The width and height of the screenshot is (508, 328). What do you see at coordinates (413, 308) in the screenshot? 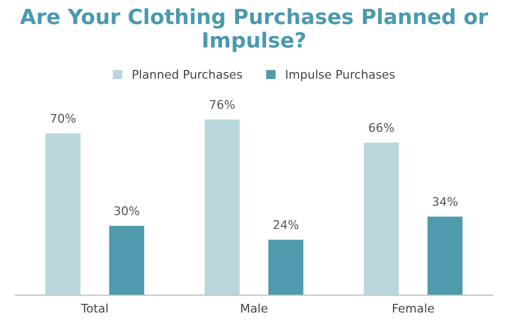
I see `x-tick-label: Female` at bounding box center [413, 308].